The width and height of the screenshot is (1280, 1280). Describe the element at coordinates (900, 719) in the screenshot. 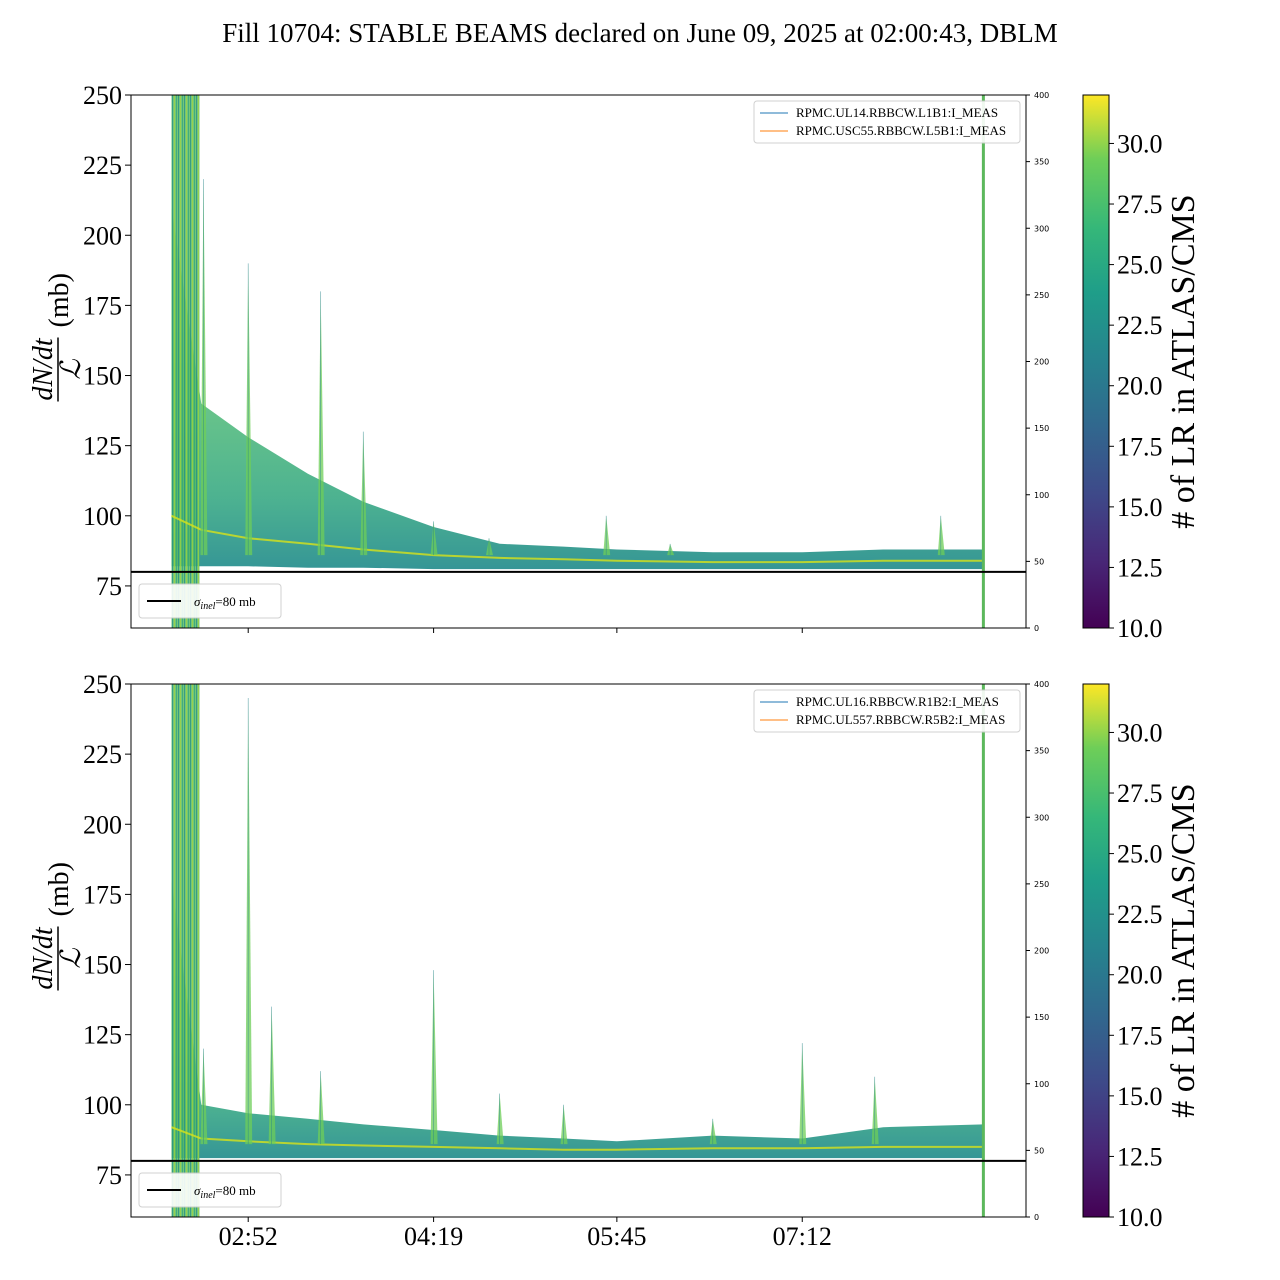

I see `legend-label: RPMC.UL557.RBBCW.R5B2:I_MEAS` at that location.